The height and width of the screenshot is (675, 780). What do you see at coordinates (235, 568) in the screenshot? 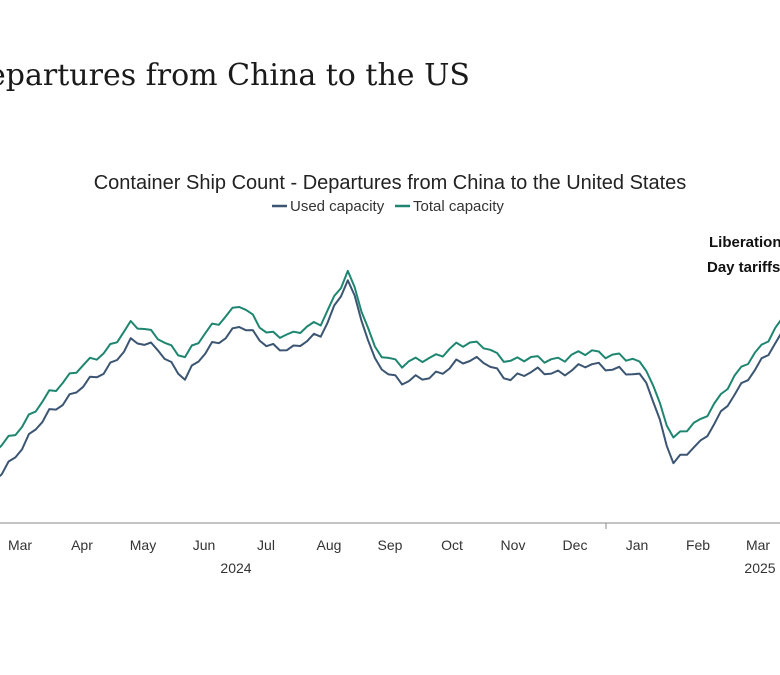
I see `year-label-2024: 2024` at bounding box center [235, 568].